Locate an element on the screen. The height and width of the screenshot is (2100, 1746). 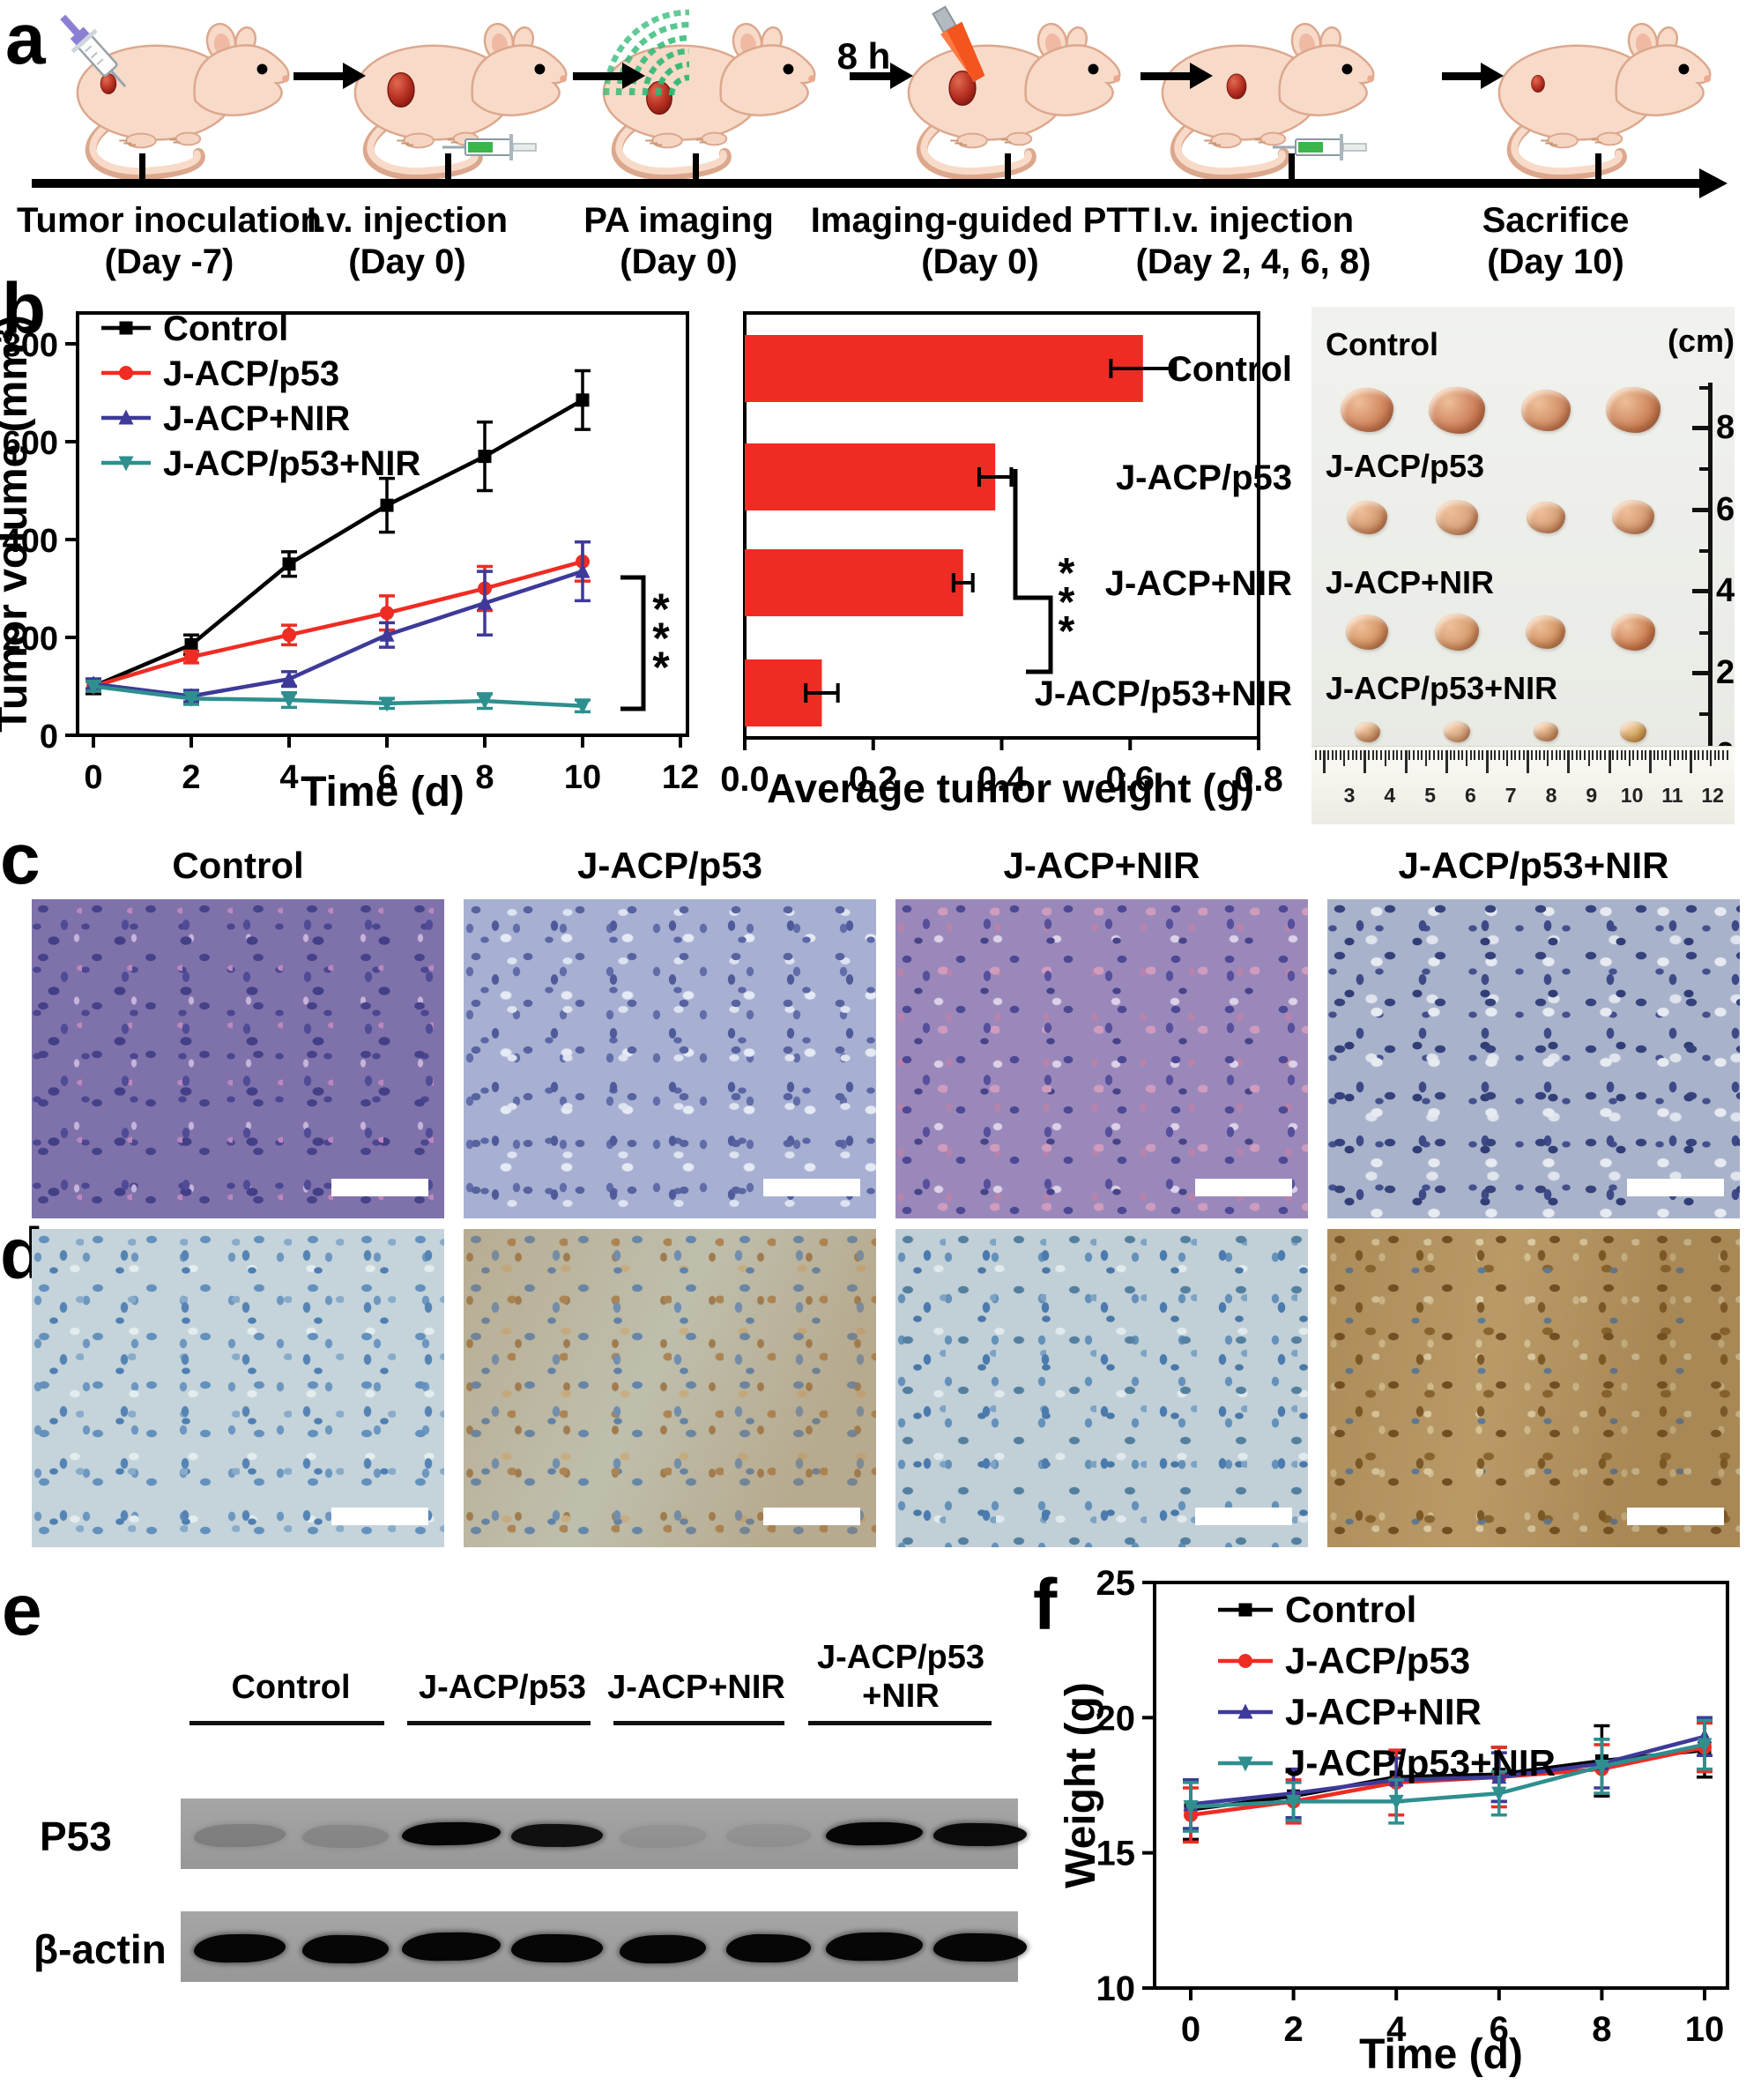
ruler-number: 4 is located at coordinates (1390, 795).